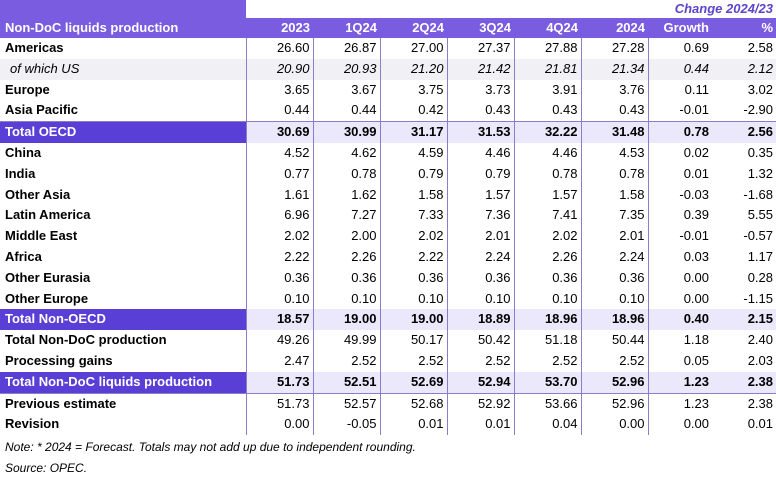 The height and width of the screenshot is (479, 776). Describe the element at coordinates (347, 216) in the screenshot. I see `table-cell: 7.27` at that location.